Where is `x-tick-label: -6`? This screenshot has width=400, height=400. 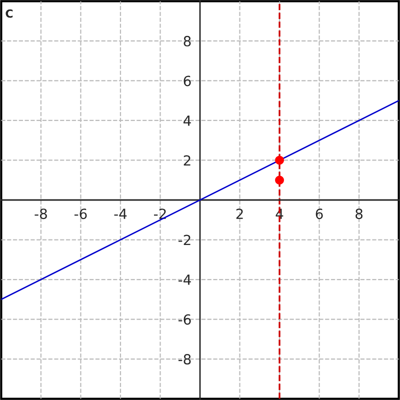
x-tick-label: -6 is located at coordinates (80, 214).